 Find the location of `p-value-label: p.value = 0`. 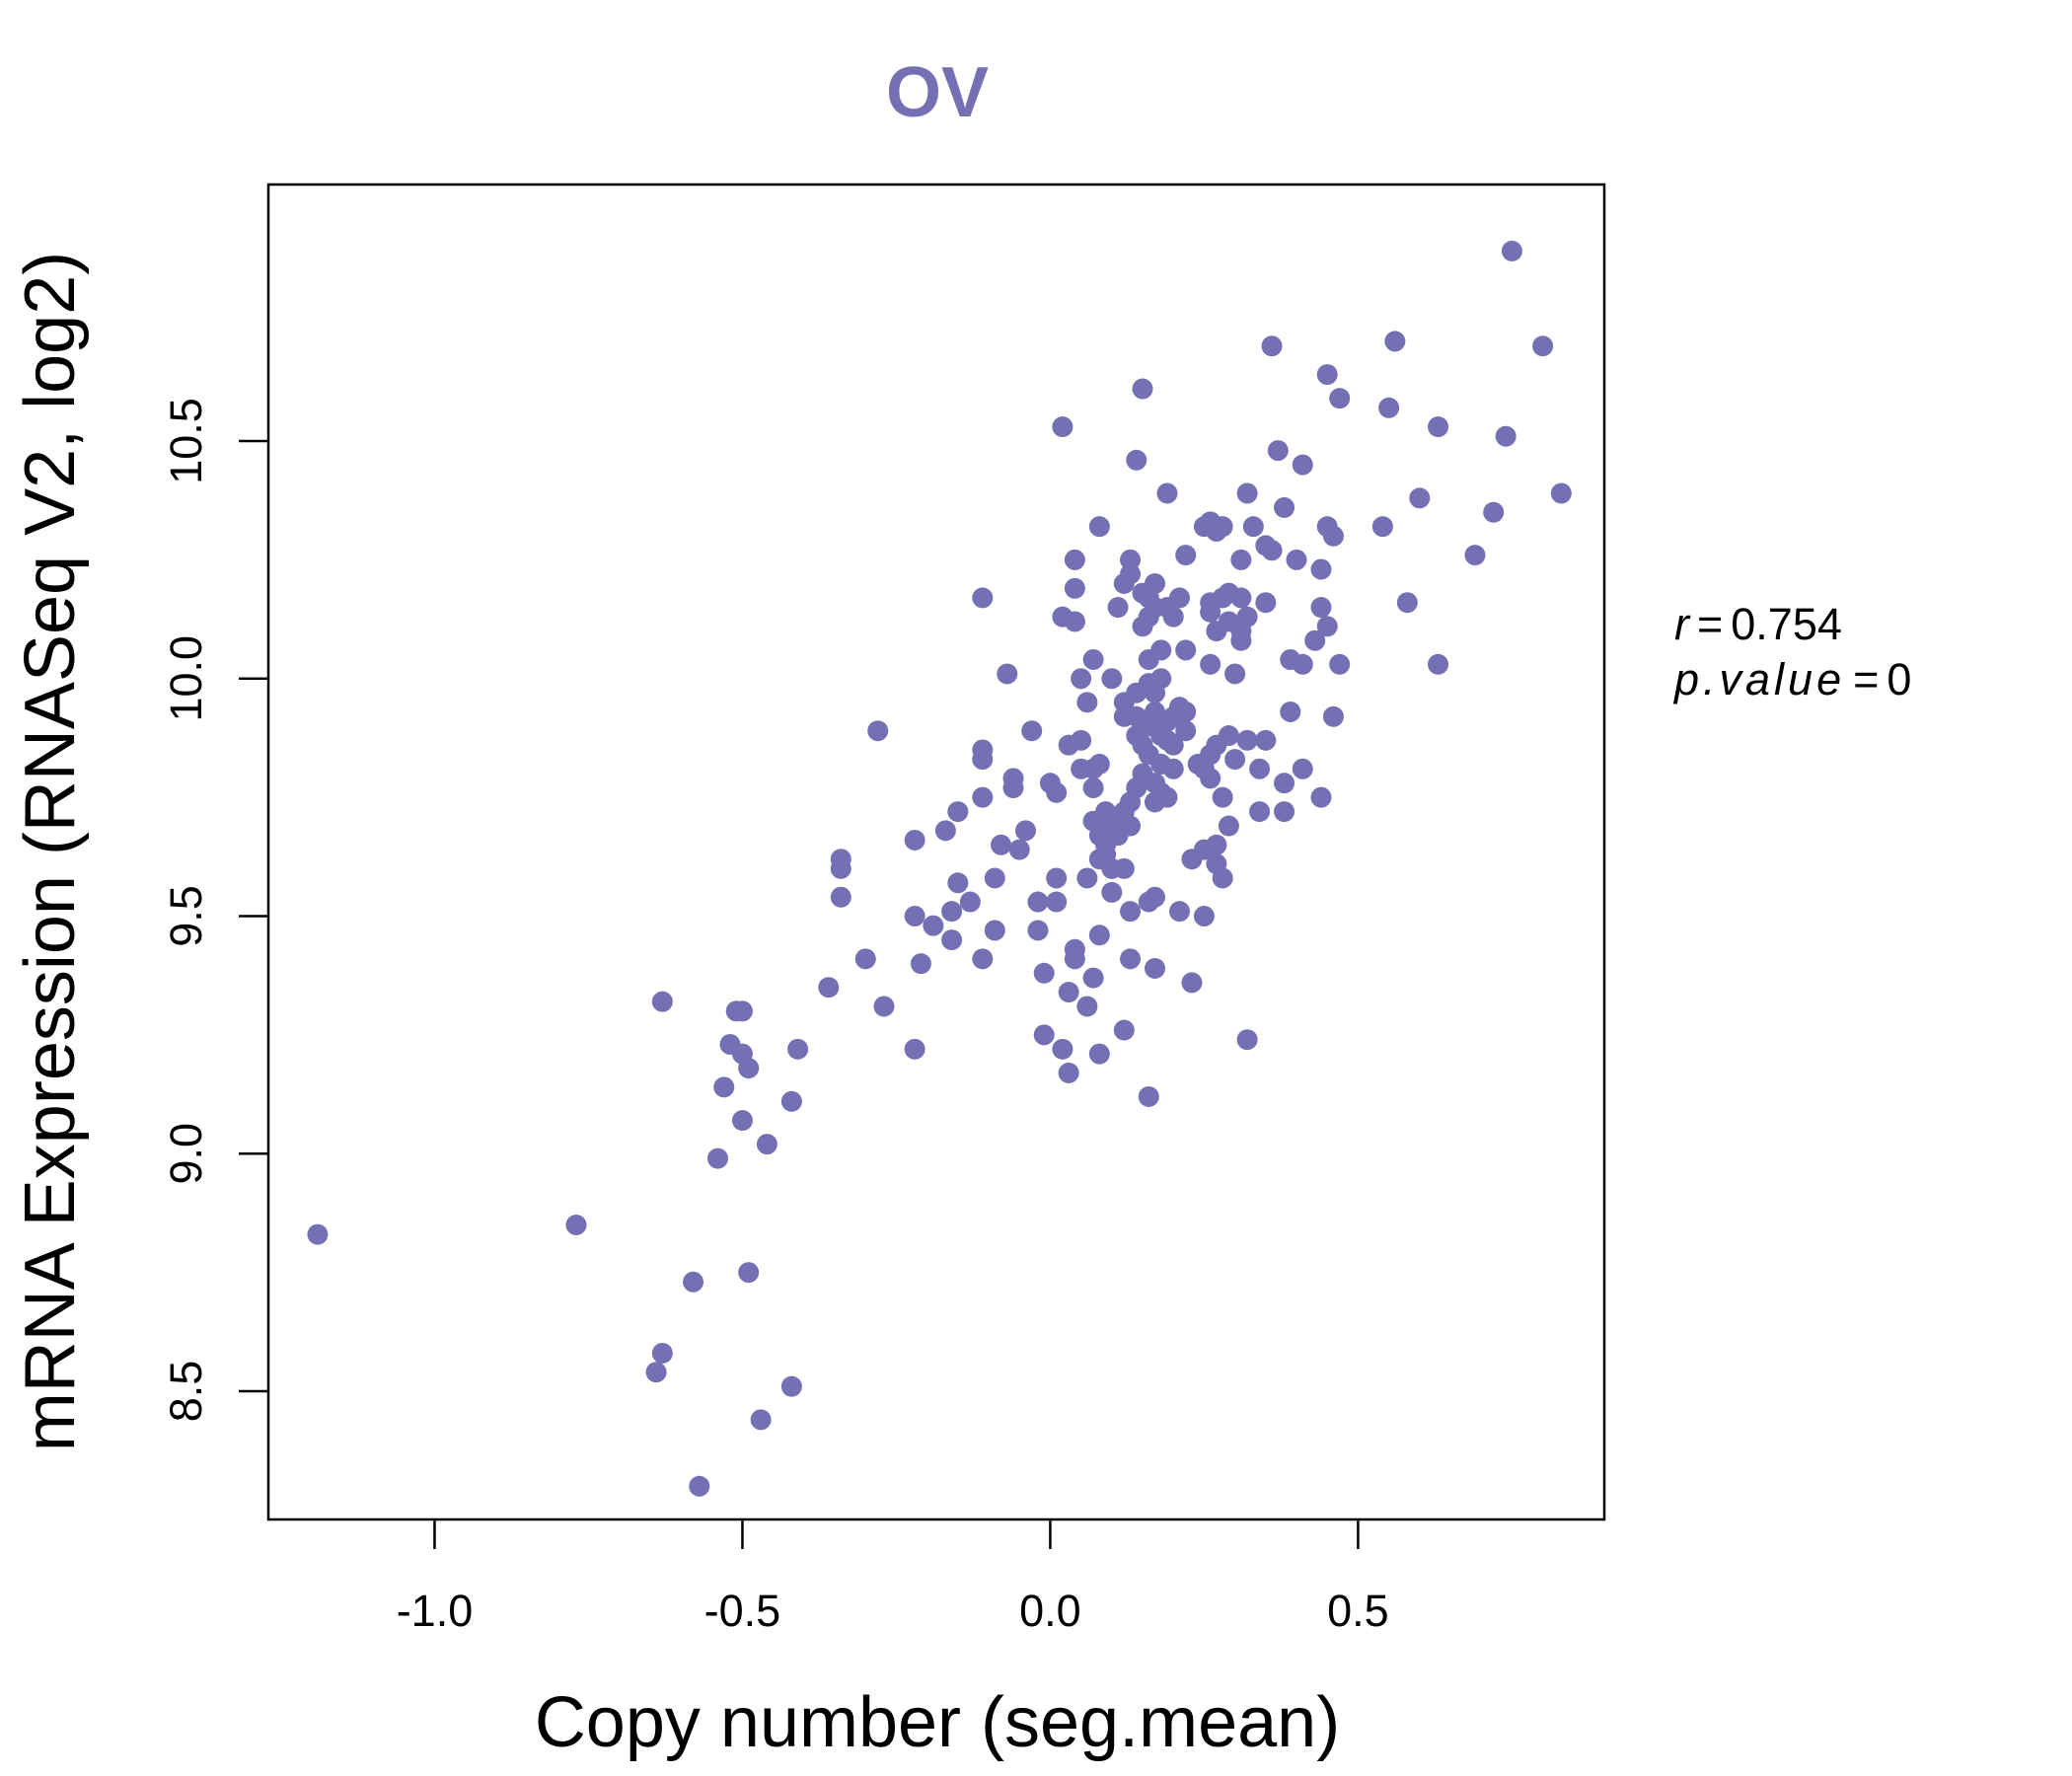

p-value-label: p.value = 0 is located at coordinates (1792, 679).